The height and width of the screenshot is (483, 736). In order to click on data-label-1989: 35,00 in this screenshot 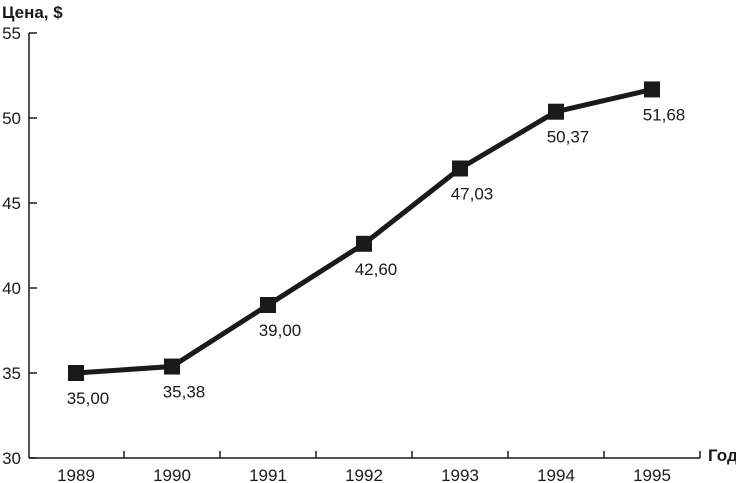, I will do `click(88, 398)`.